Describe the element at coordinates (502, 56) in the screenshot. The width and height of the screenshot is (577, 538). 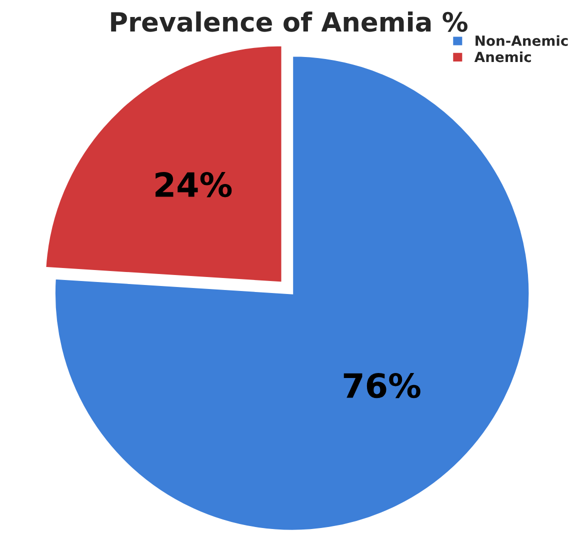
I see `legend-label: Anemic` at that location.